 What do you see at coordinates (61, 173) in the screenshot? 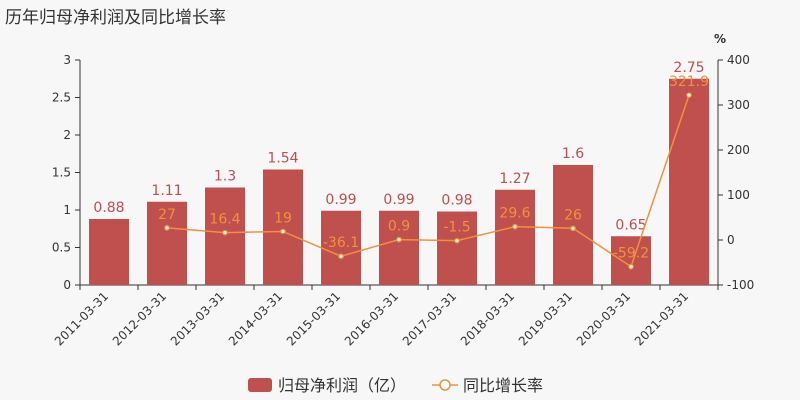
I see `left-tick-label: 1.5` at bounding box center [61, 173].